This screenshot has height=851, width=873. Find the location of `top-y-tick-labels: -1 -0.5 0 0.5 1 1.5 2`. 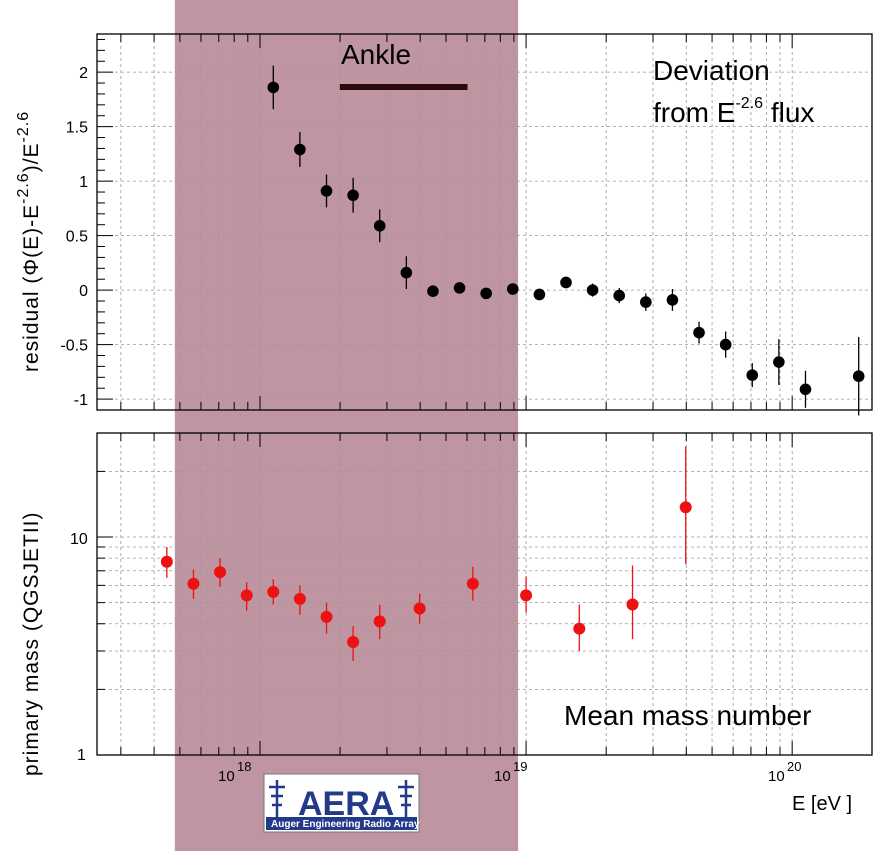

top-y-tick-labels: -1 -0.5 0 0.5 1 1.5 2 is located at coordinates (74, 237).